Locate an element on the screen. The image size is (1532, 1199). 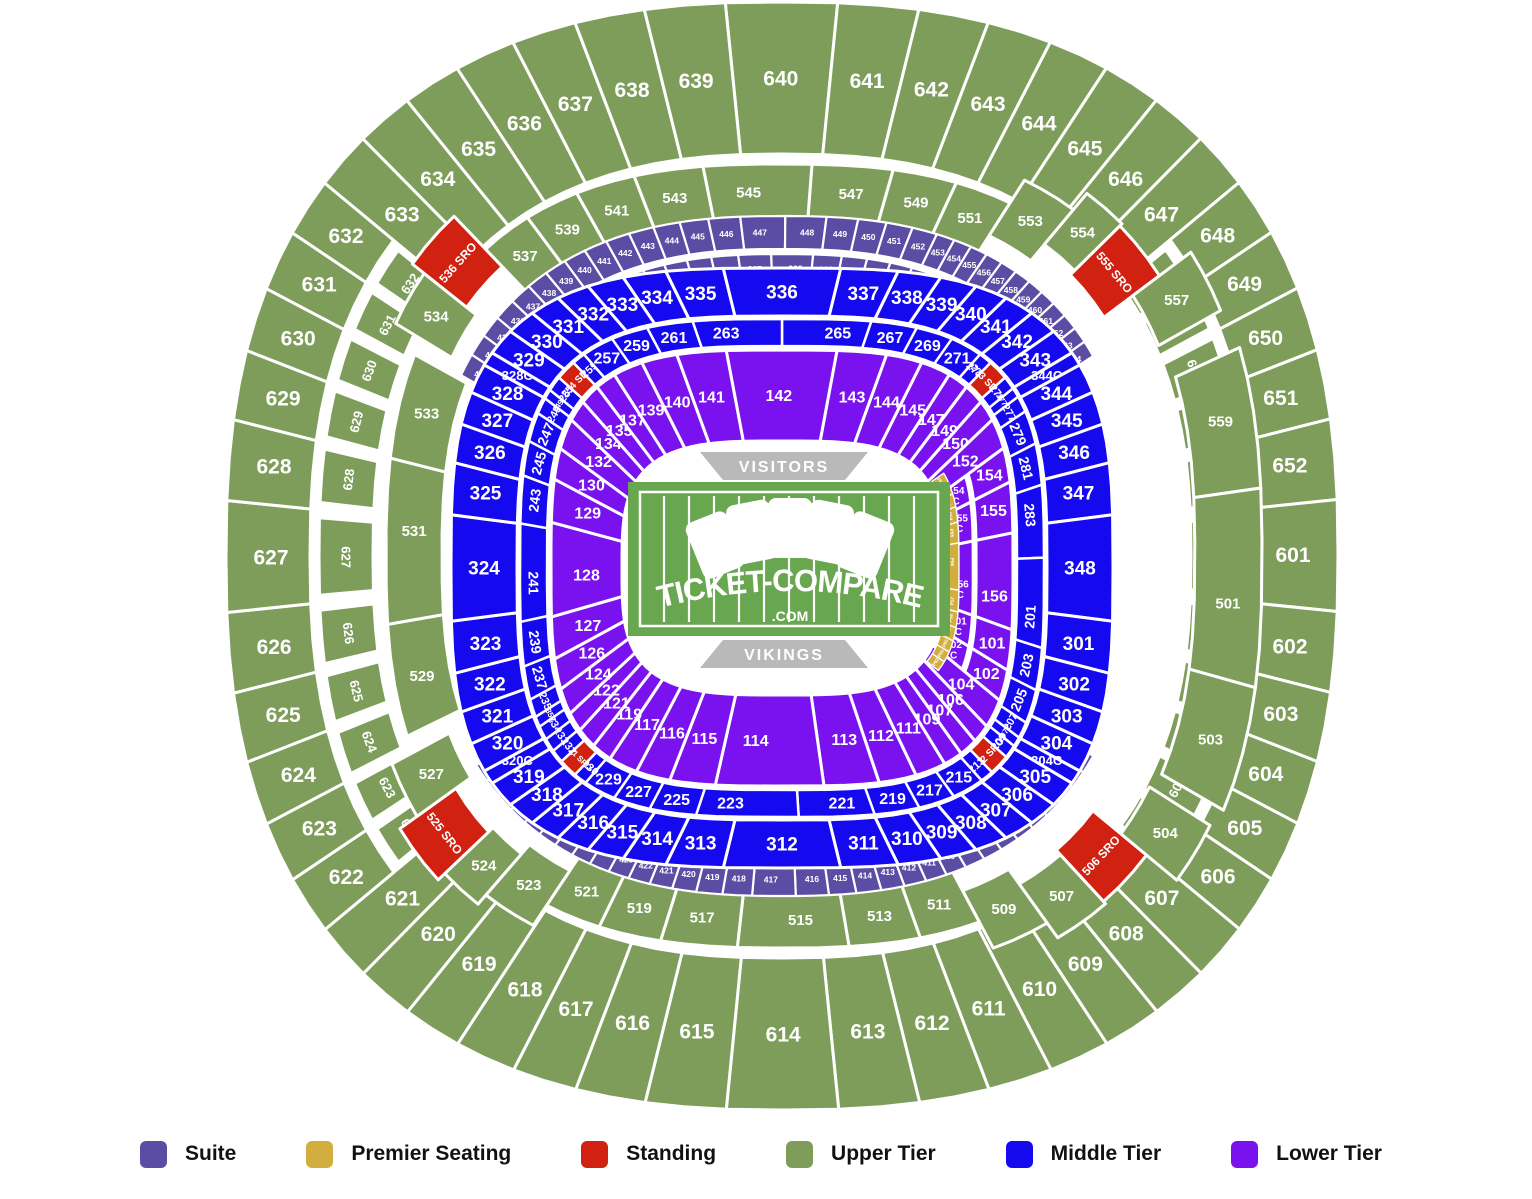
center-field: VISITORS TICKET-COMPARE .COM VIKINGS is located at coordinates (789, 560).